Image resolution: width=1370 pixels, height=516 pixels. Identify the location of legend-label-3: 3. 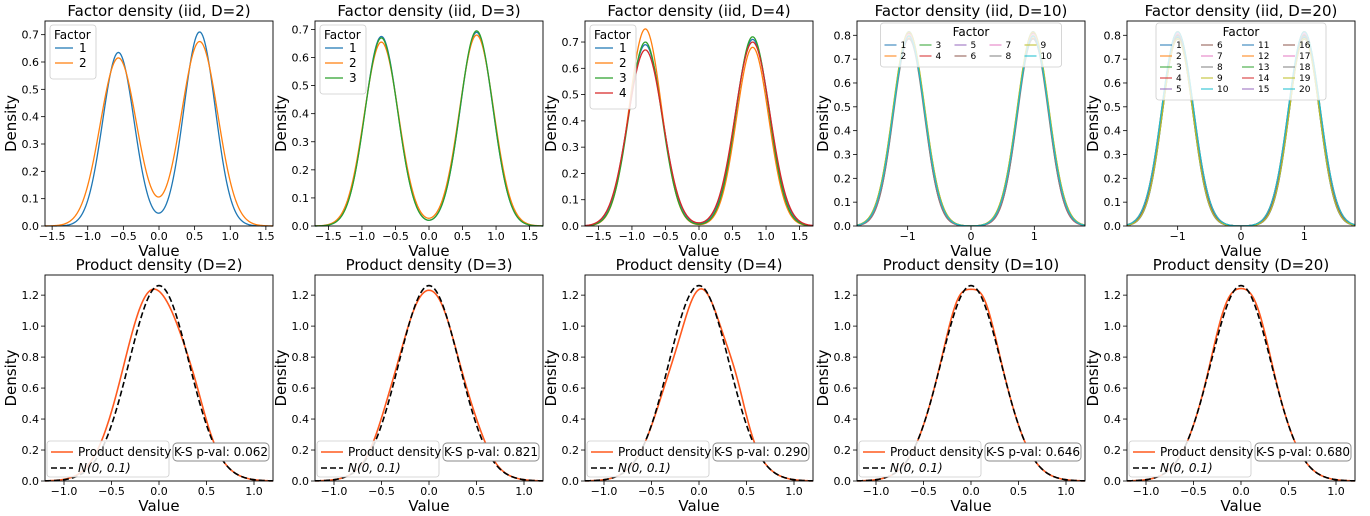
(353, 78).